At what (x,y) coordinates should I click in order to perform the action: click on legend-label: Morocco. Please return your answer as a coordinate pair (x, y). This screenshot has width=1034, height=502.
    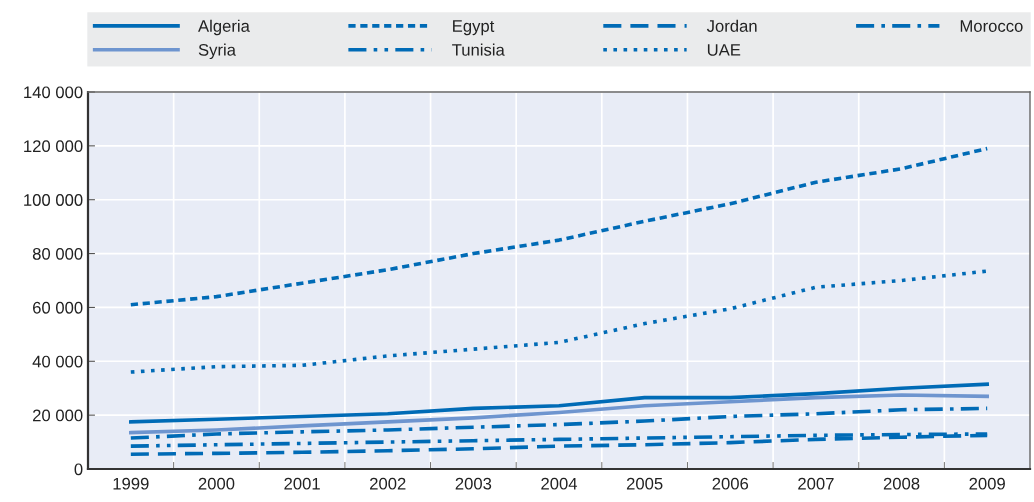
    Looking at the image, I should click on (991, 26).